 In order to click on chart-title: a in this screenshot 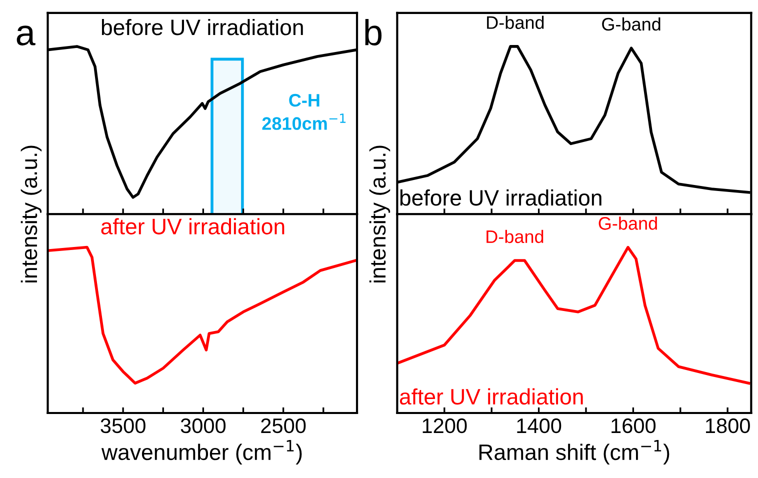, I will do `click(26, 36)`.